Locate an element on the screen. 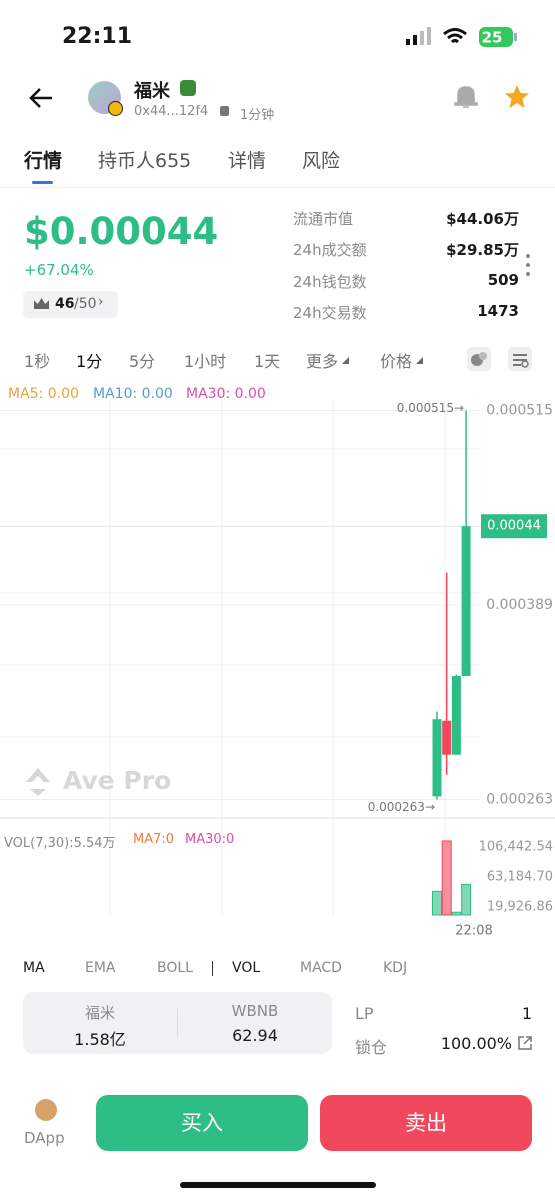 The height and width of the screenshot is (1200, 555). indicator-tab: BOLL is located at coordinates (175, 968).